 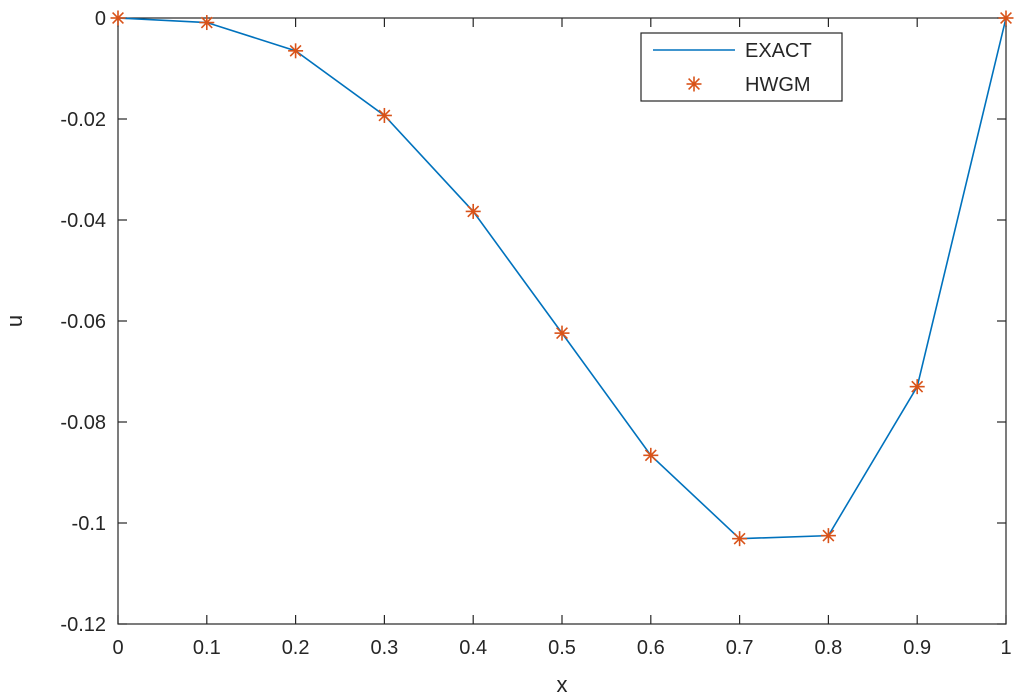 What do you see at coordinates (207, 648) in the screenshot?
I see `x-tick-label: 0.1` at bounding box center [207, 648].